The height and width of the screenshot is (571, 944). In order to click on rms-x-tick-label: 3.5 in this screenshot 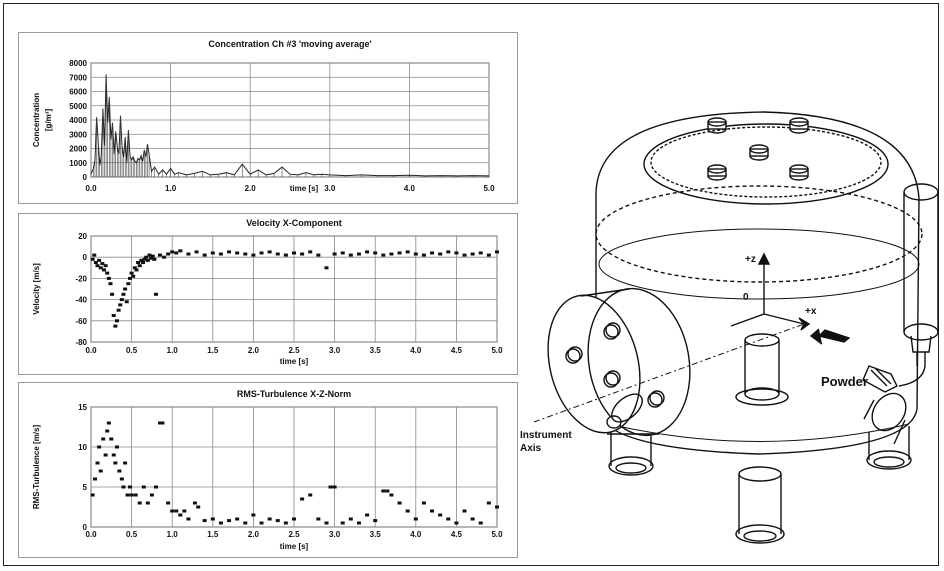, I will do `click(376, 534)`.